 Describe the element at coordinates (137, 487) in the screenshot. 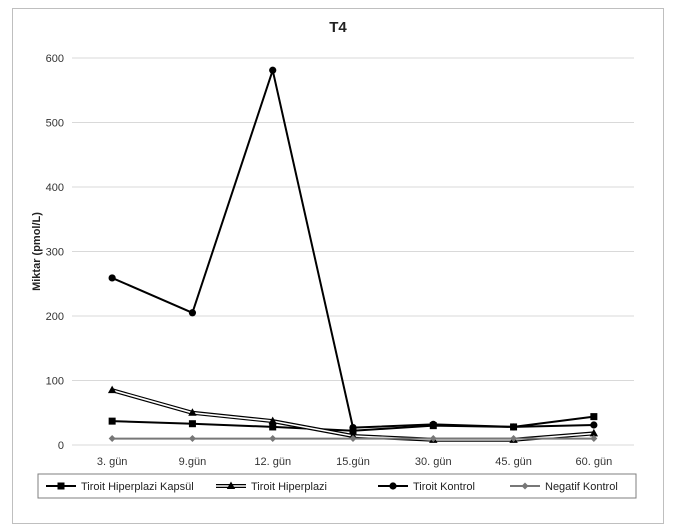

I see `legend-series-1-label: Tiroit Hiperplazi Kapsül` at that location.